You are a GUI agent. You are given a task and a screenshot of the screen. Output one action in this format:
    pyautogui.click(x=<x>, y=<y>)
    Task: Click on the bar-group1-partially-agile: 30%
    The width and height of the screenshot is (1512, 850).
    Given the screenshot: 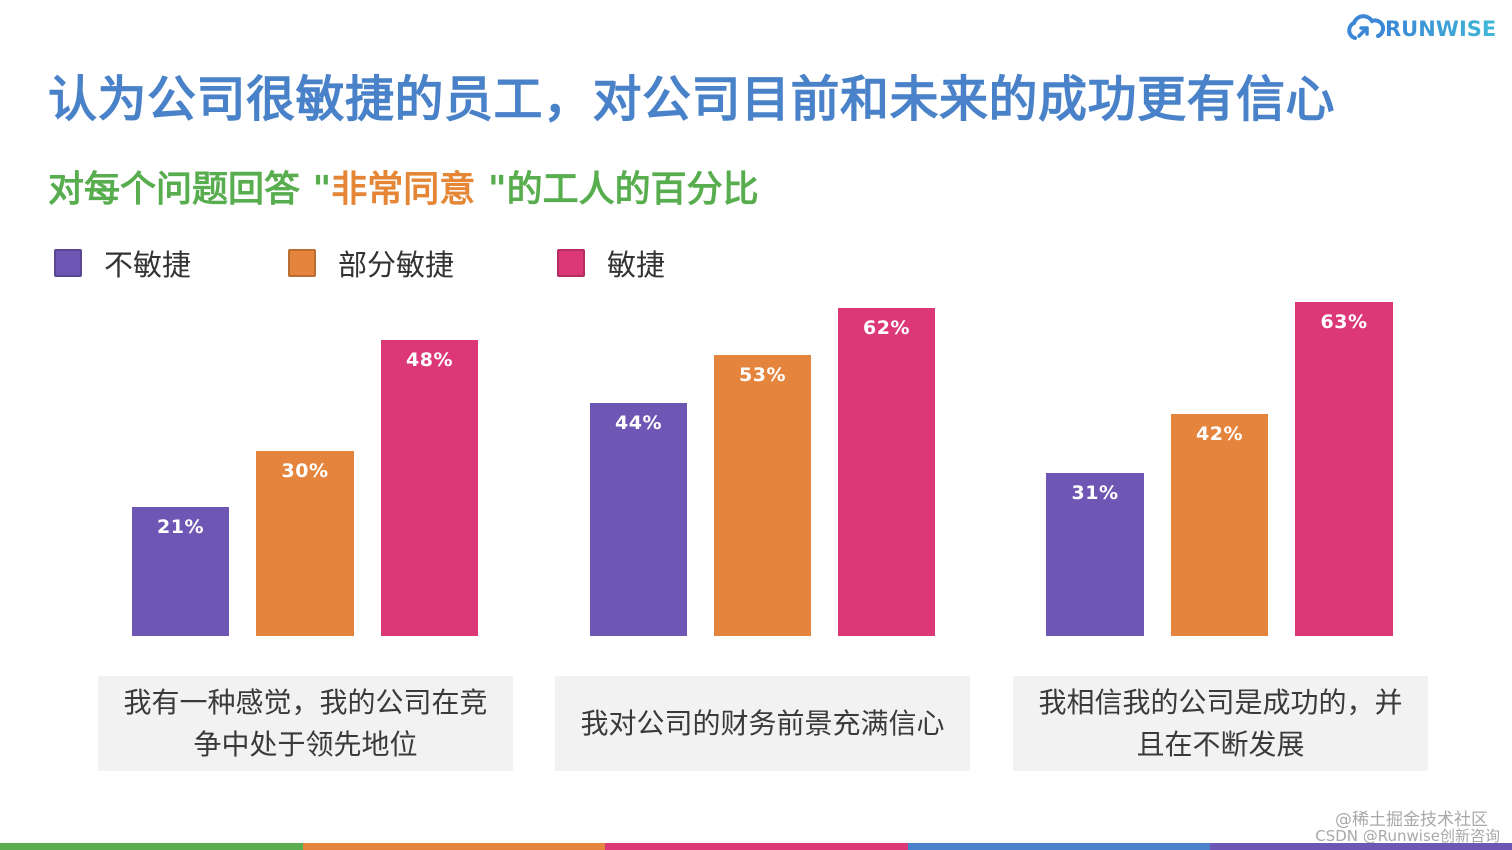 What is the action you would take?
    pyautogui.click(x=305, y=543)
    